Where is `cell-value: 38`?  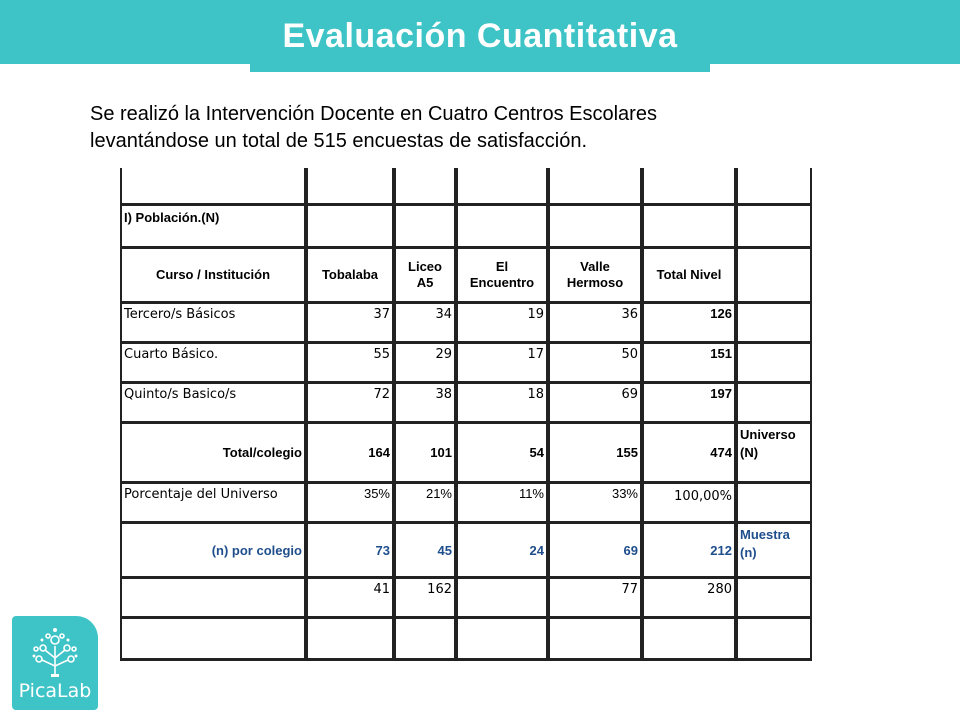 cell-value: 38 is located at coordinates (425, 404).